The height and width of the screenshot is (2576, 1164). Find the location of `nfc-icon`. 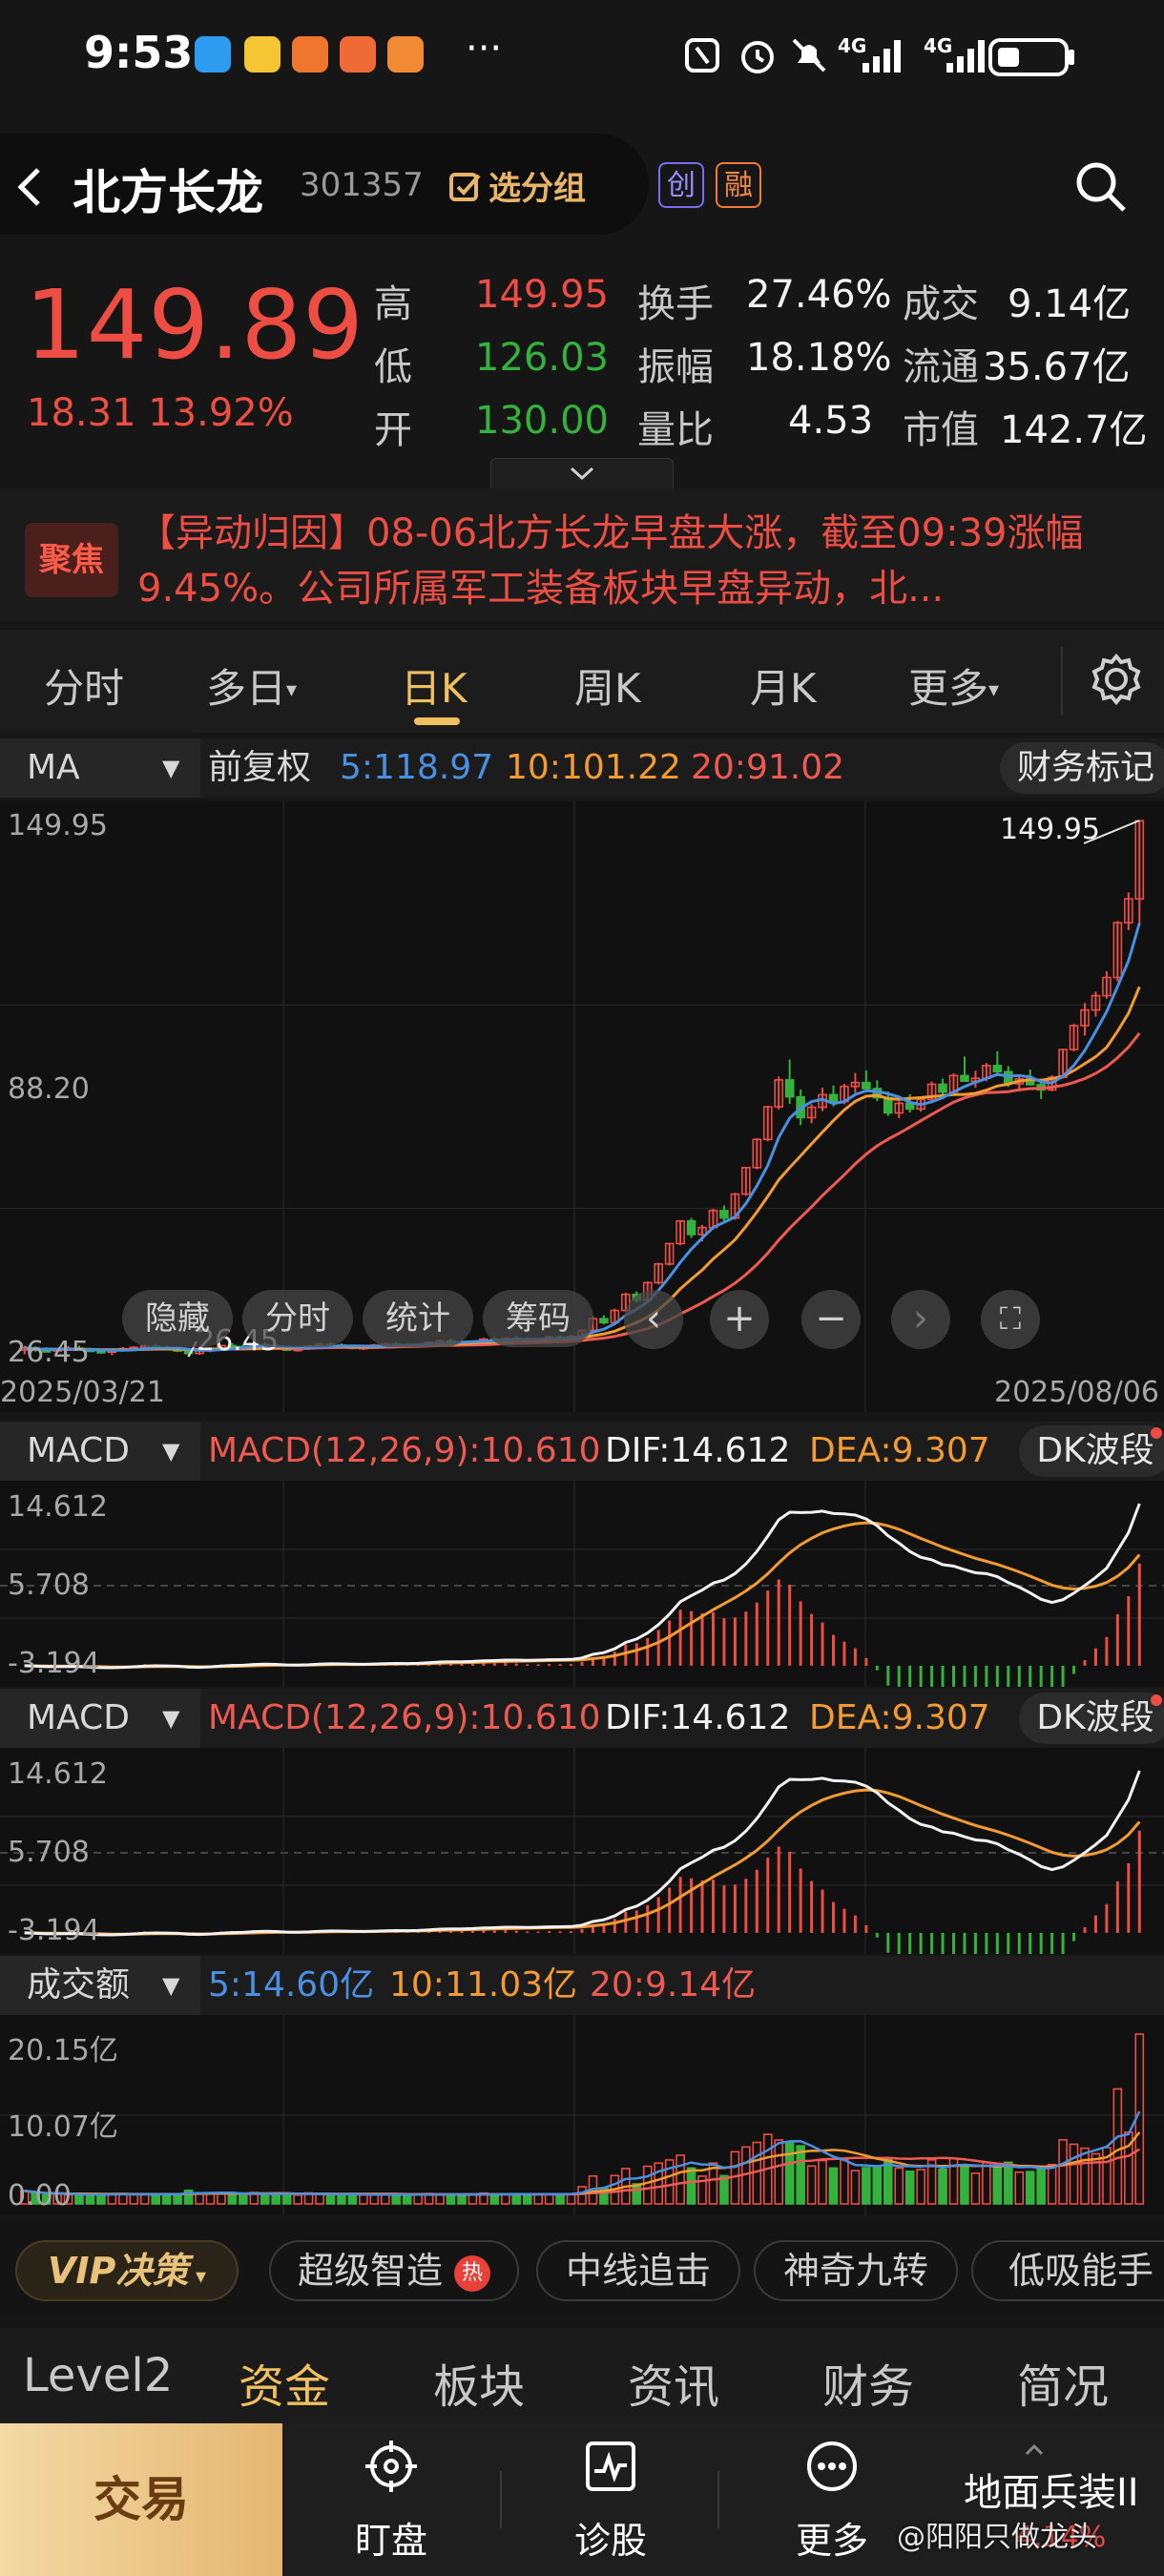

nfc-icon is located at coordinates (702, 55).